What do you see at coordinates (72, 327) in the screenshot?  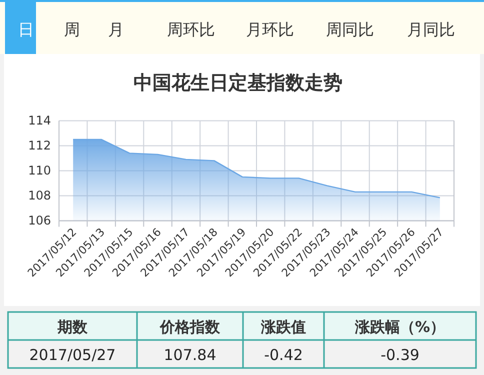 I see `text: 期数` at bounding box center [72, 327].